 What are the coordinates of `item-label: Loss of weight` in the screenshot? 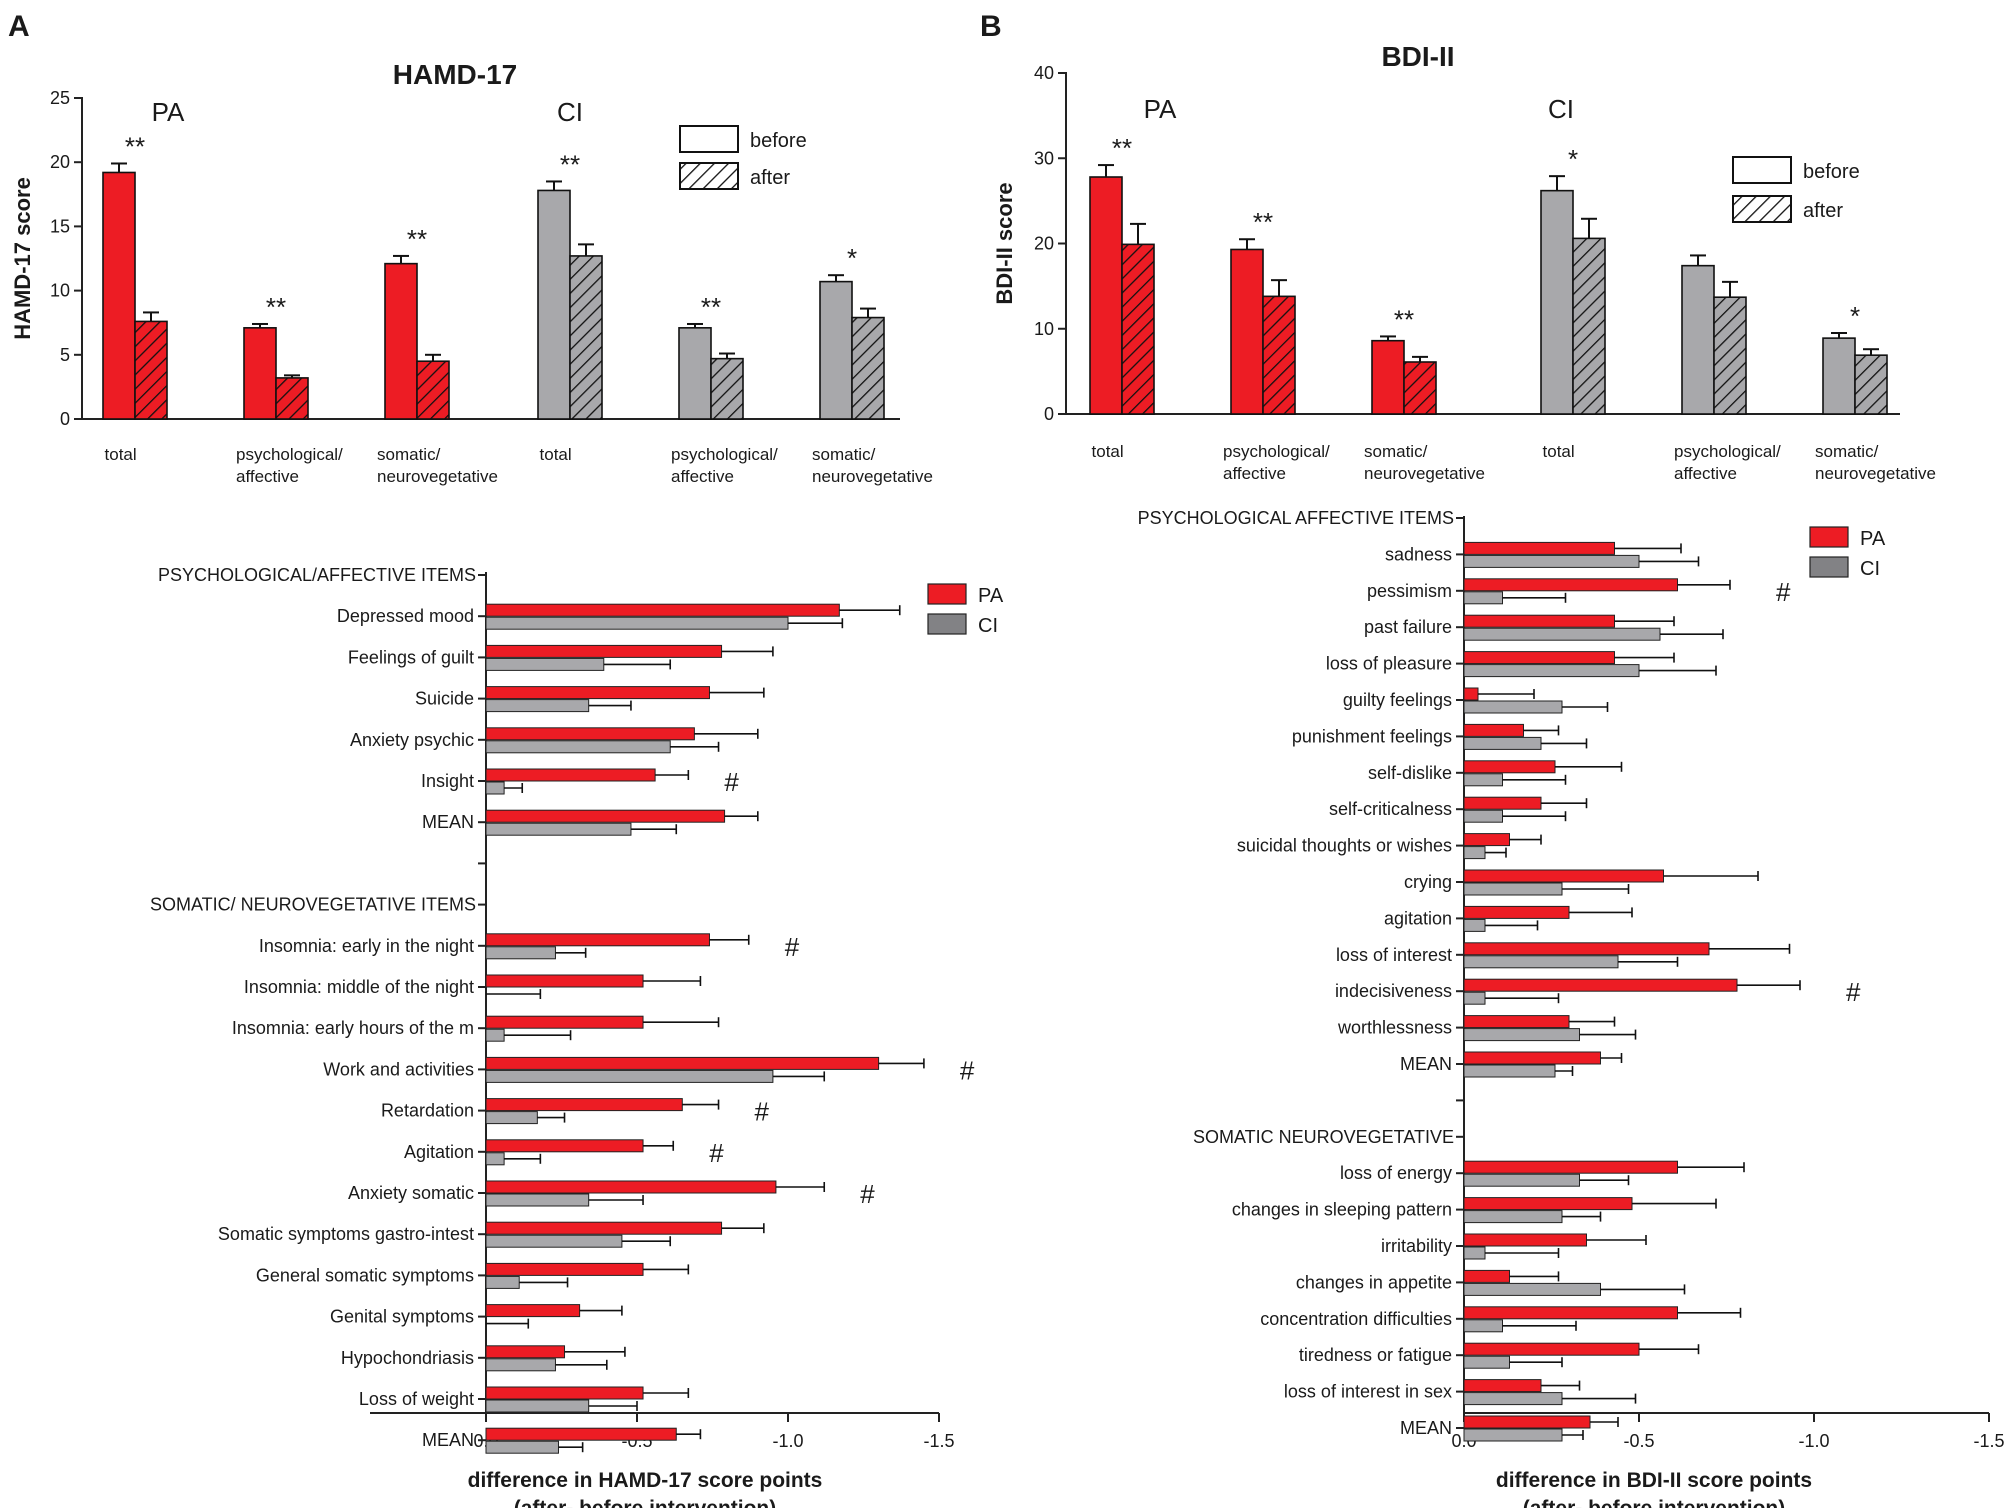 It's located at (416, 1399).